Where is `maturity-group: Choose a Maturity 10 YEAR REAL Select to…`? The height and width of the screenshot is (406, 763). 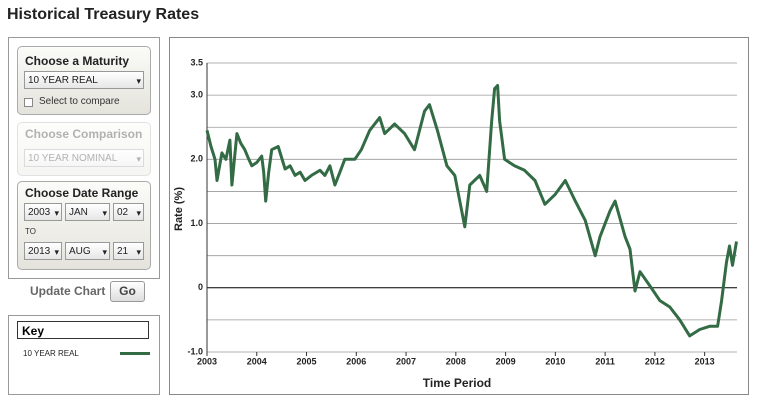
maturity-group: Choose a Maturity 10 YEAR REAL Select to… is located at coordinates (84, 80).